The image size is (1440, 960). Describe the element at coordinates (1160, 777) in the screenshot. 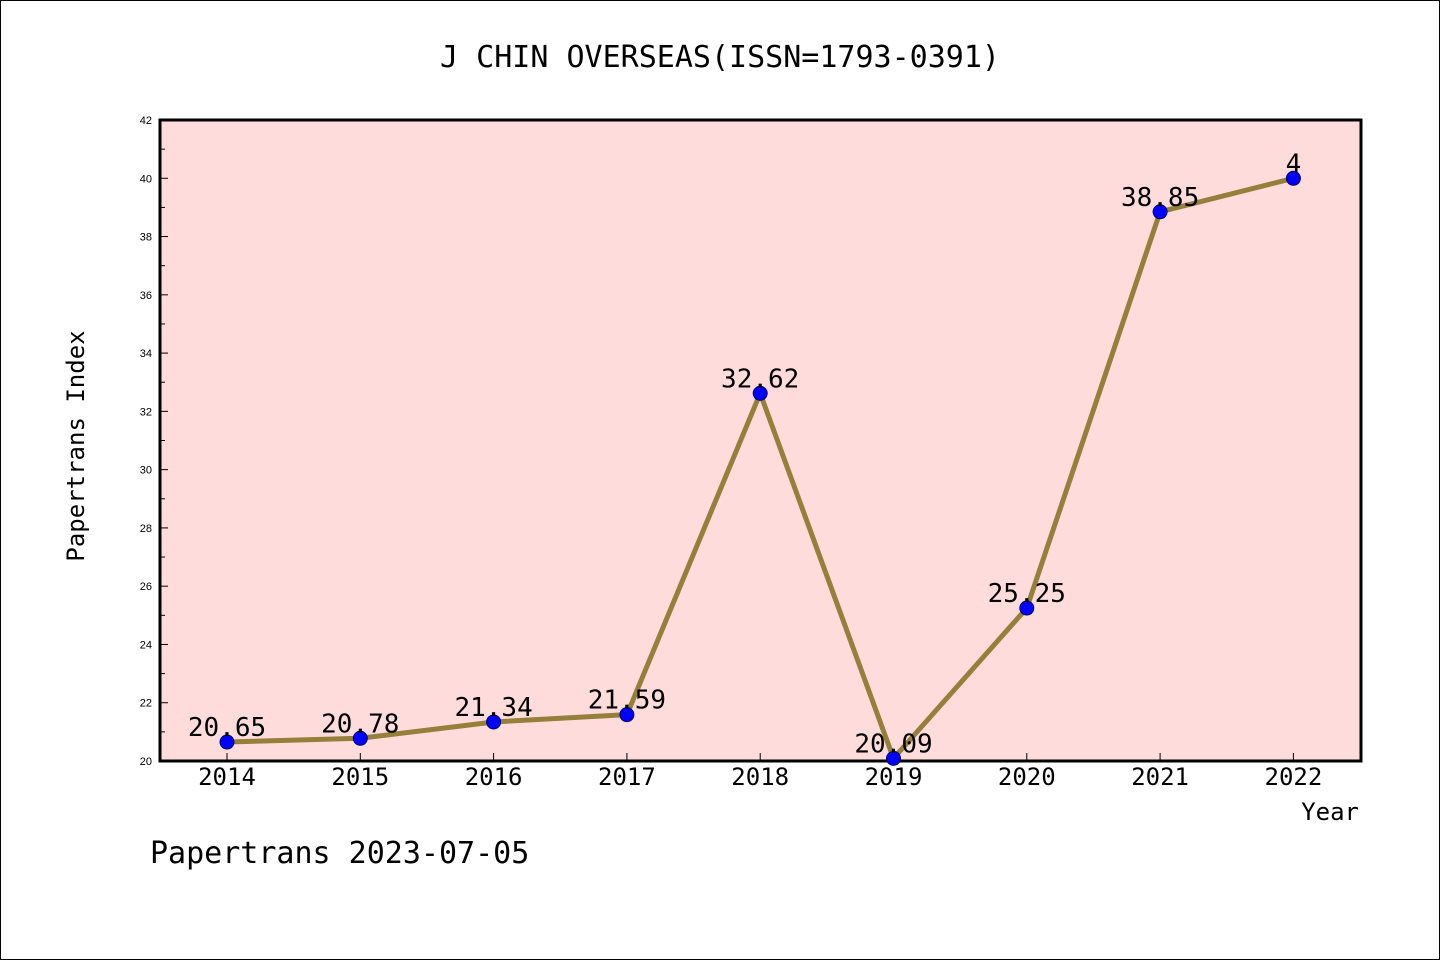

I see `x-tick-label: 2021` at that location.